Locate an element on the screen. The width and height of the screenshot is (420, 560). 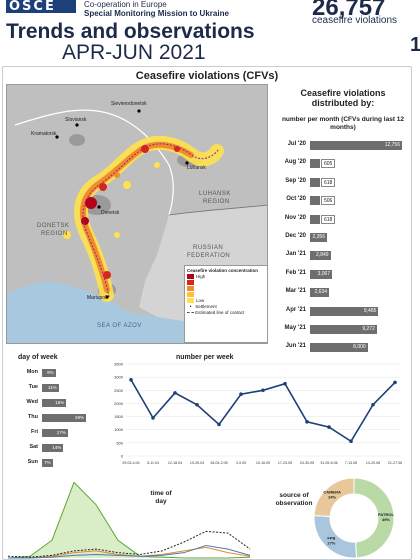
month-label: Apr '21 is located at coordinates (295, 309).